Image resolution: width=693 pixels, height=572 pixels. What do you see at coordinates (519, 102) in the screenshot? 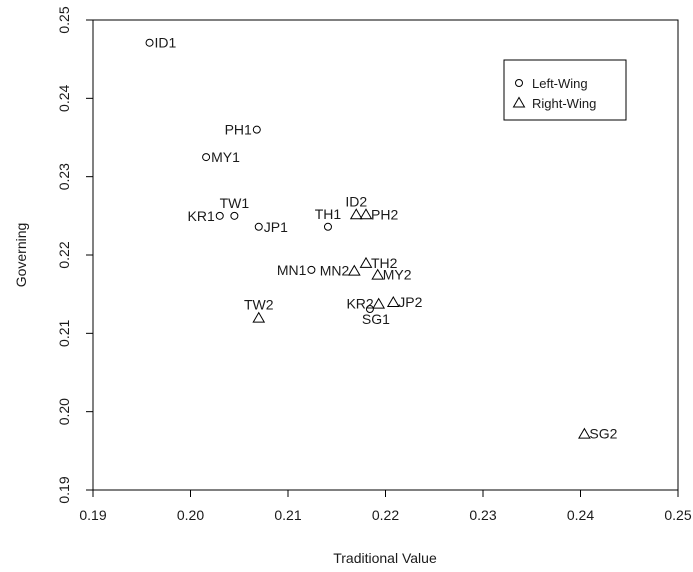
I see `legend-triangle-icon` at bounding box center [519, 102].